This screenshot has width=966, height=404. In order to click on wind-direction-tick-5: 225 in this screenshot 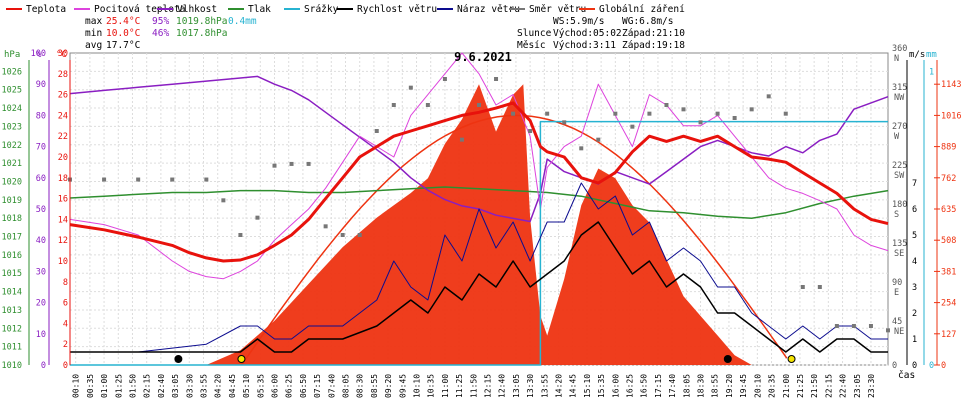, I will do `click(899, 166)`.